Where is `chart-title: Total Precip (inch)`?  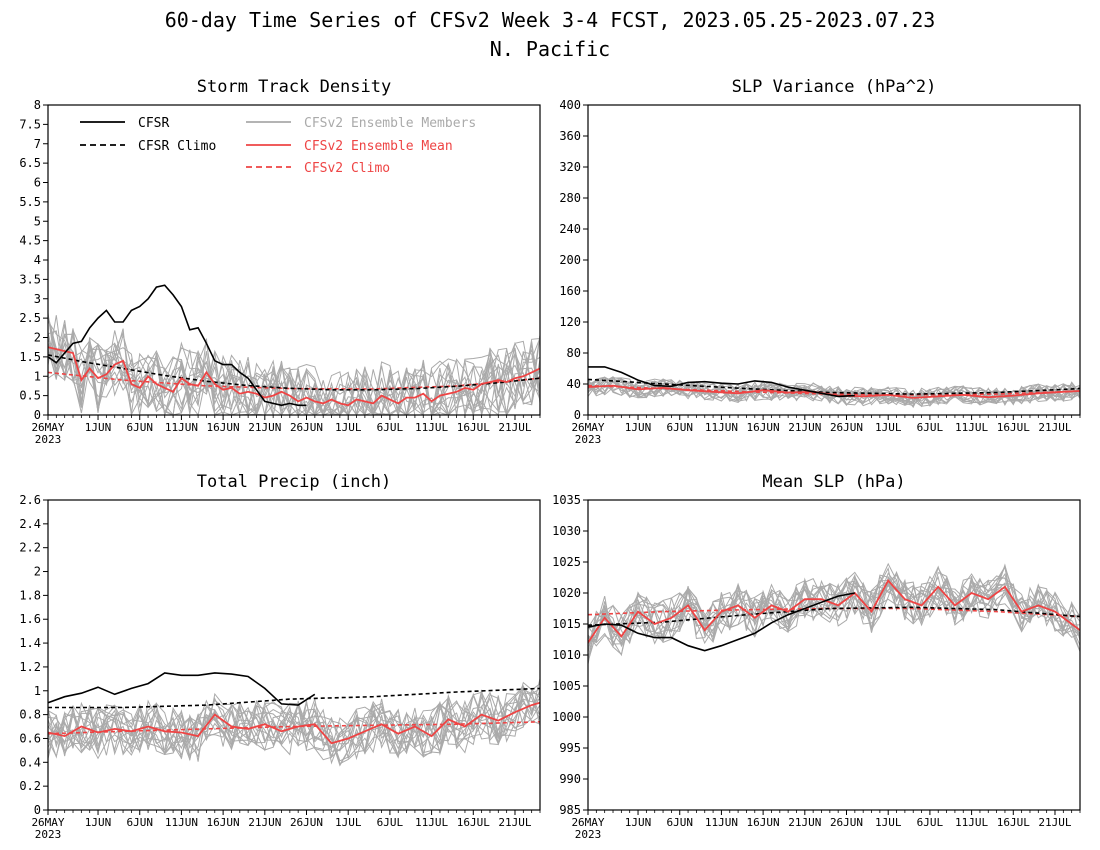
chart-title: Total Precip (inch) is located at coordinates (294, 482).